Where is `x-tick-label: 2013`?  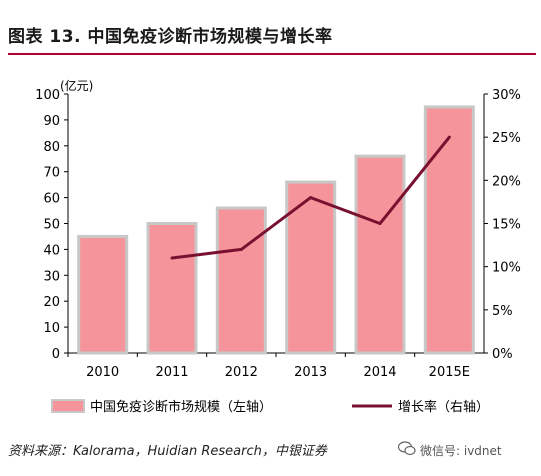 x-tick-label: 2013 is located at coordinates (310, 372).